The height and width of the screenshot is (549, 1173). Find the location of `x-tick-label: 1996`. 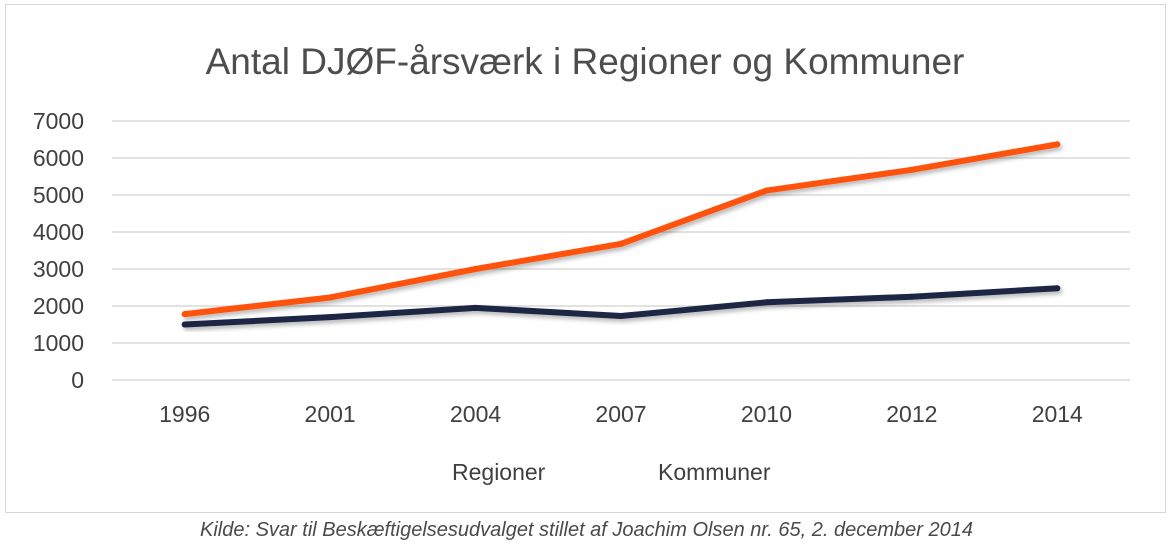

x-tick-label: 1996 is located at coordinates (184, 414).